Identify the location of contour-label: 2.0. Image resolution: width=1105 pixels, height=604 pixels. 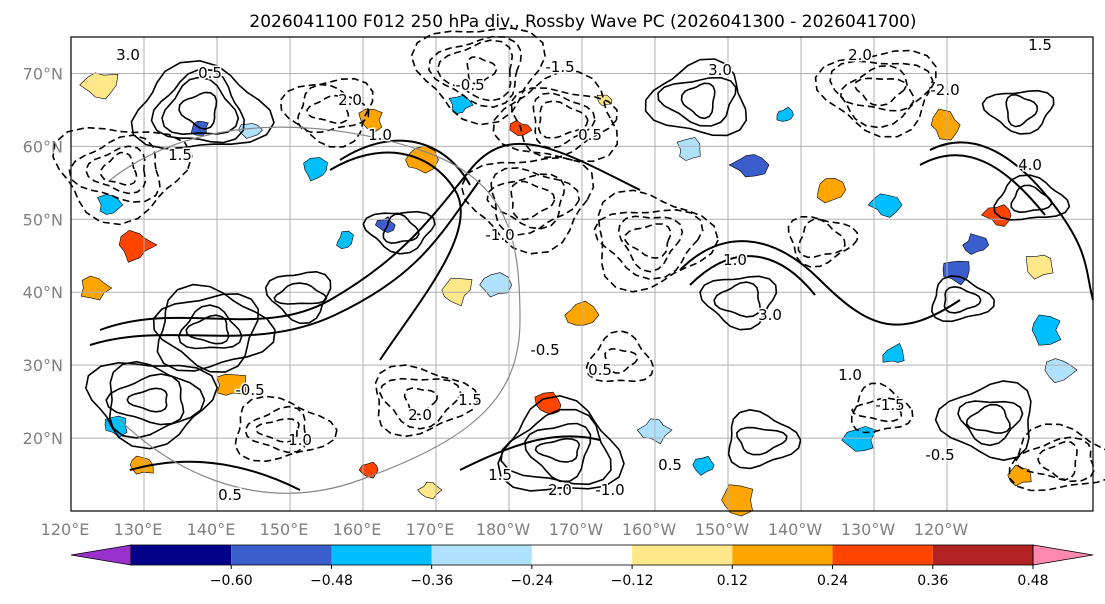
(420, 415).